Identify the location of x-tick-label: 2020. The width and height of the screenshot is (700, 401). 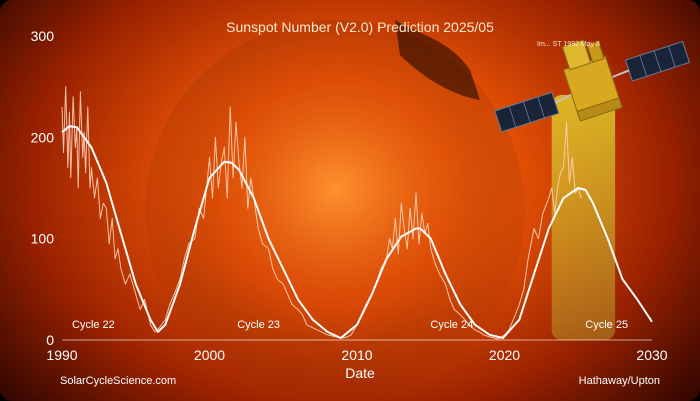
(504, 355).